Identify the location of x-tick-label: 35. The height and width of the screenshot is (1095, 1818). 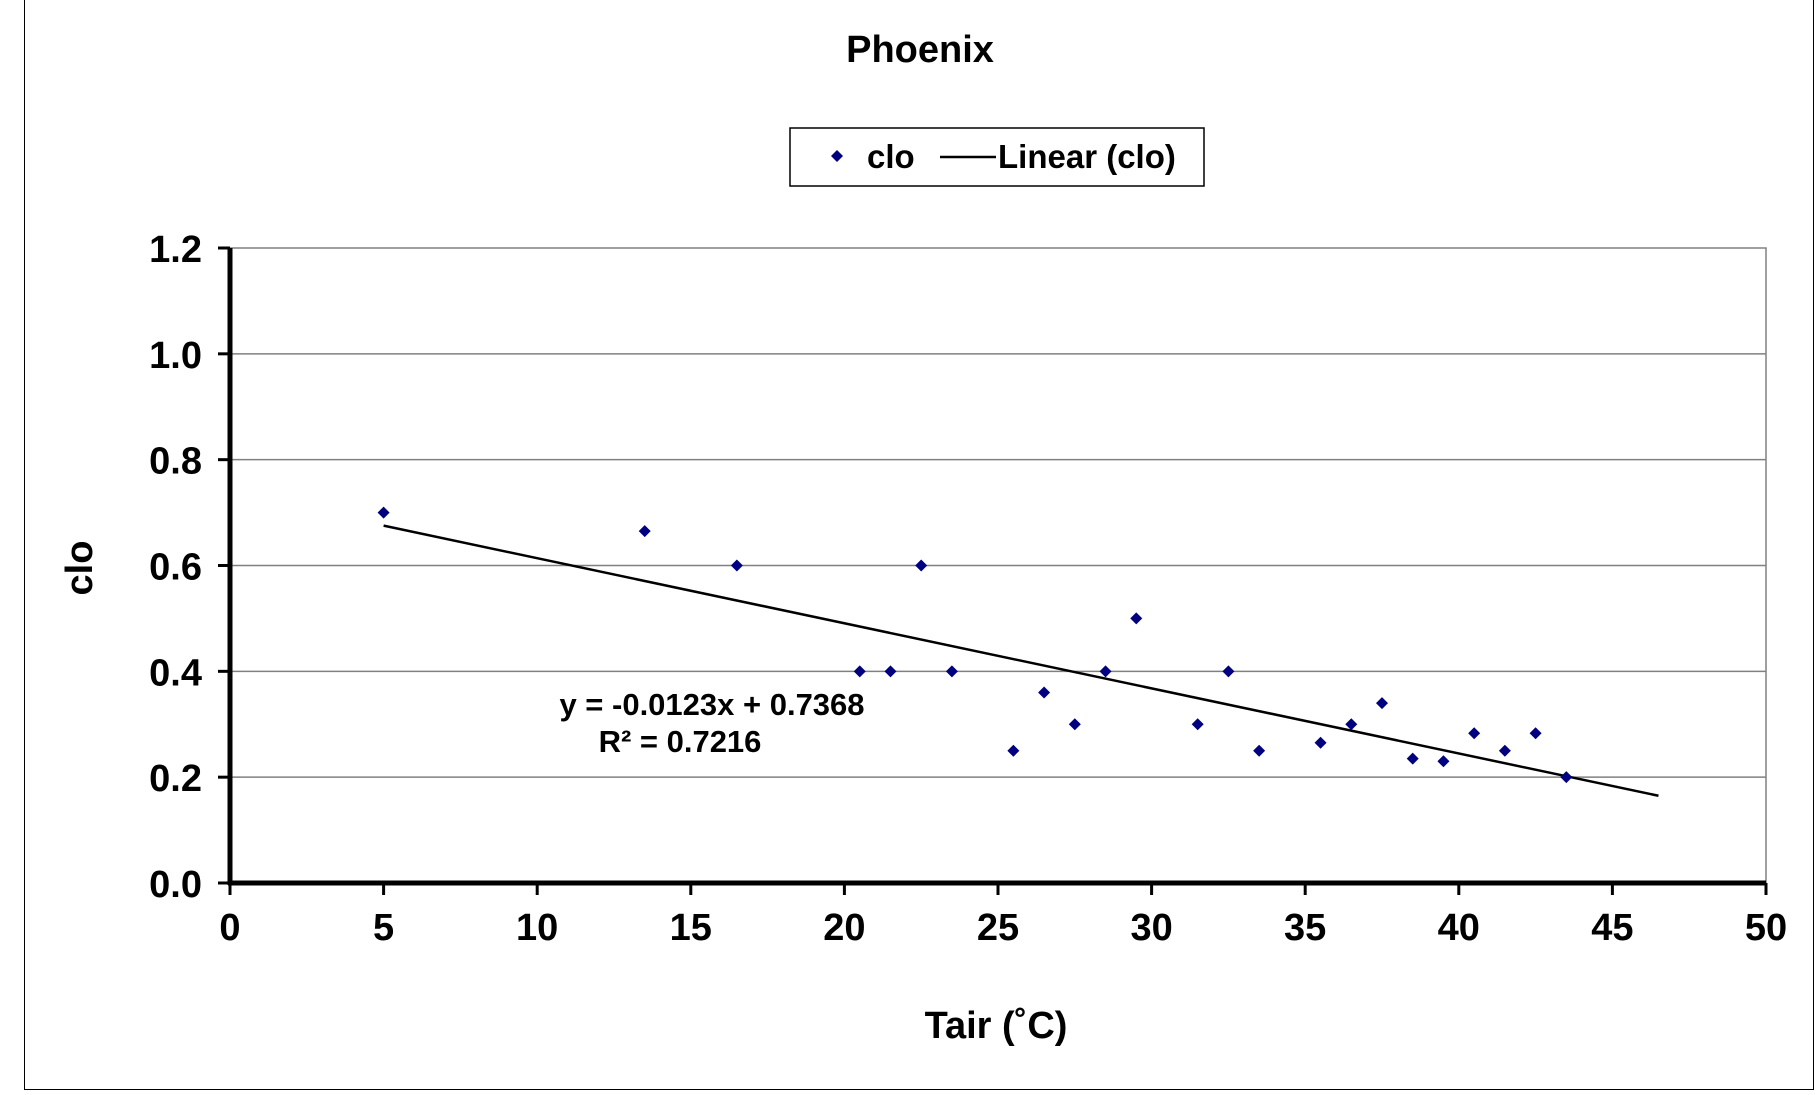
(1305, 928).